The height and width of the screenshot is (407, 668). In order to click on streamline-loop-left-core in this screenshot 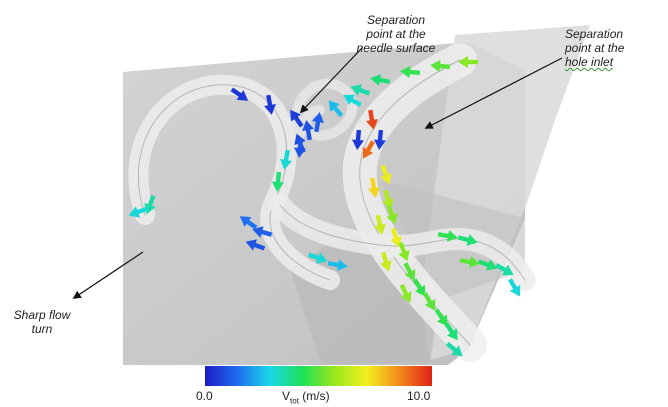, I will do `click(234, 182)`.